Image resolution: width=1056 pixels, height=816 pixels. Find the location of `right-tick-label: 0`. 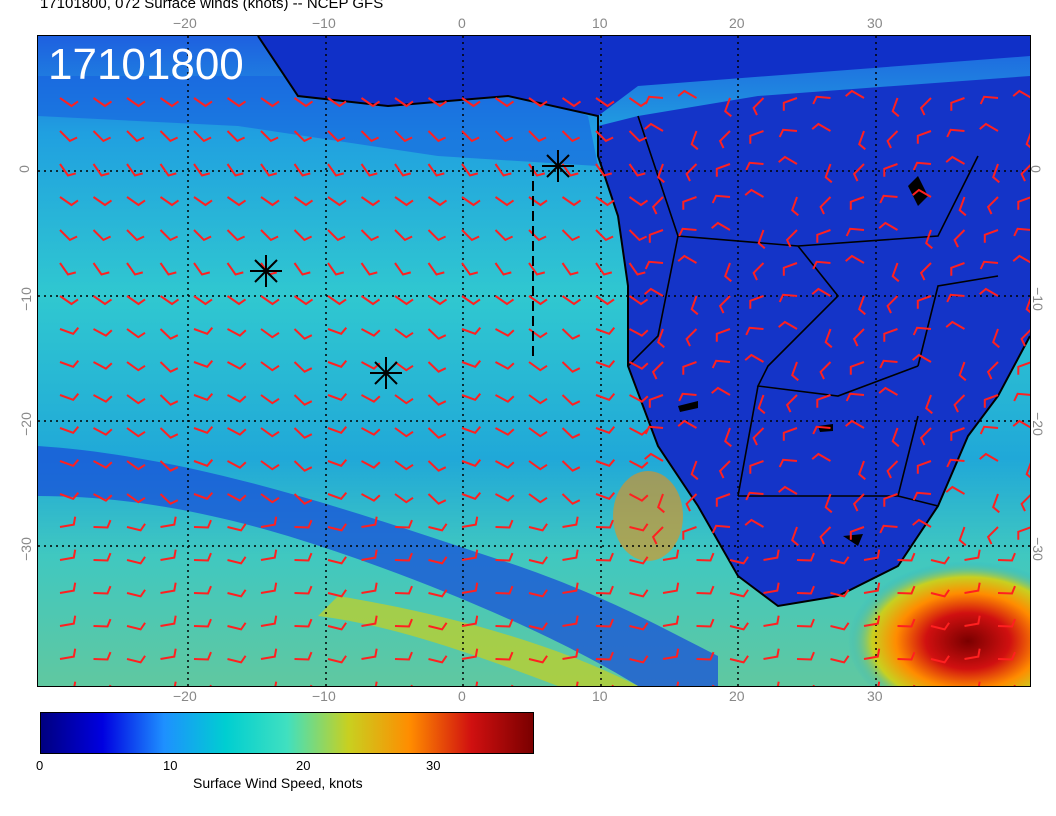

right-tick-label: 0 is located at coordinates (1035, 169).